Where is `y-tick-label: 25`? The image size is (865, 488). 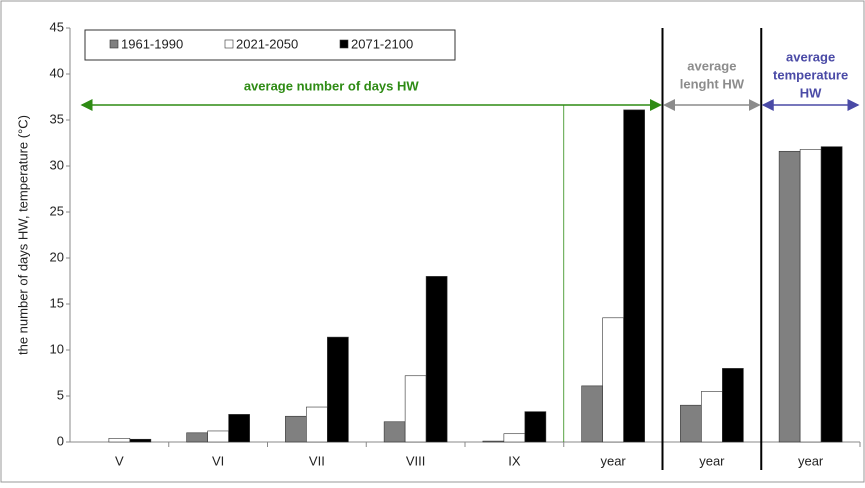 y-tick-label: 25 is located at coordinates (57, 210).